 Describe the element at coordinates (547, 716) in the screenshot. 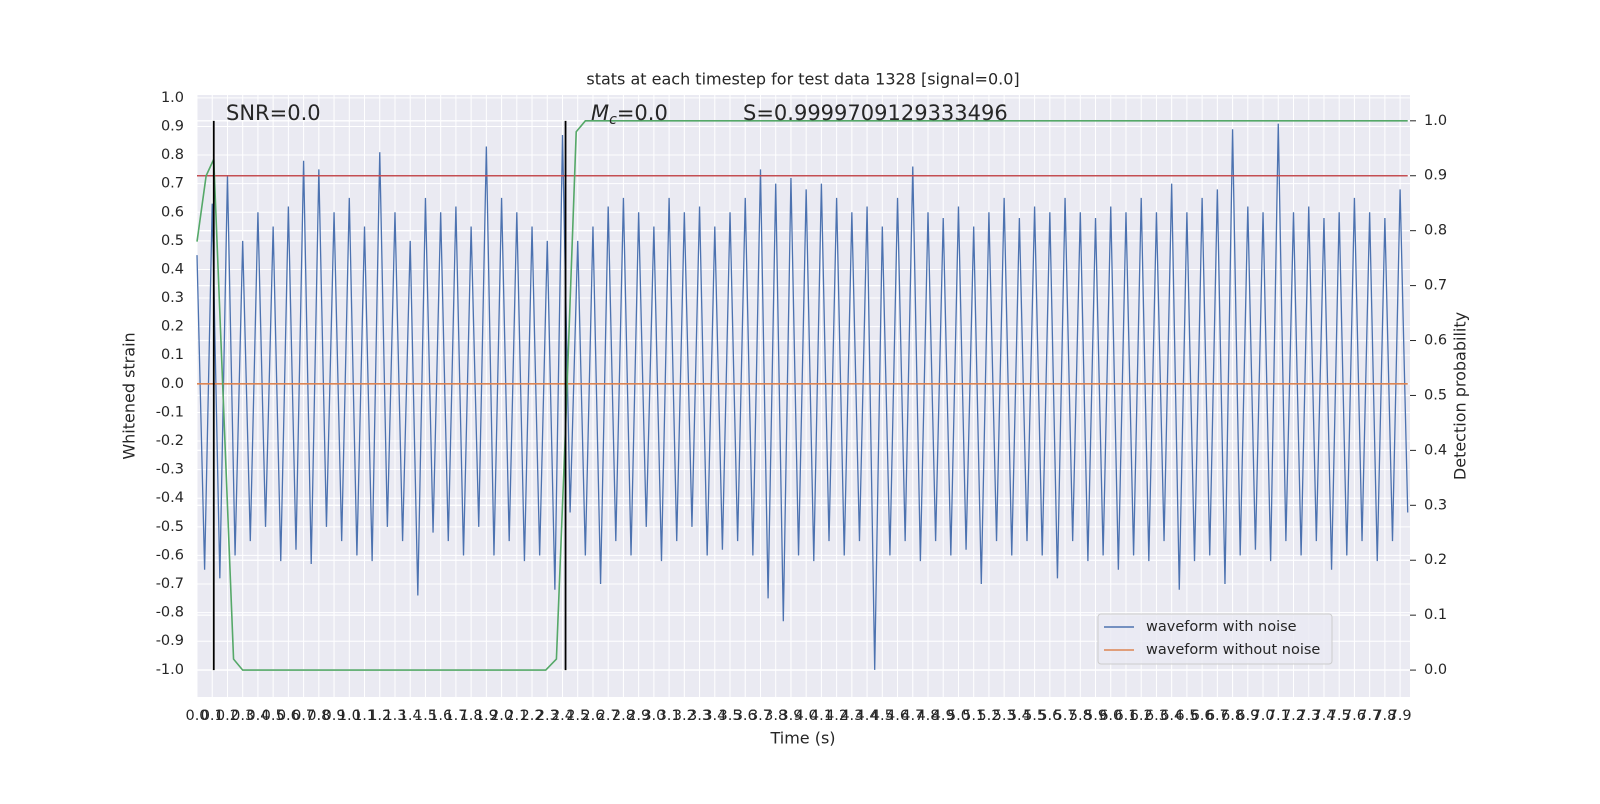

I see `x-tick-label: 2.3` at that location.